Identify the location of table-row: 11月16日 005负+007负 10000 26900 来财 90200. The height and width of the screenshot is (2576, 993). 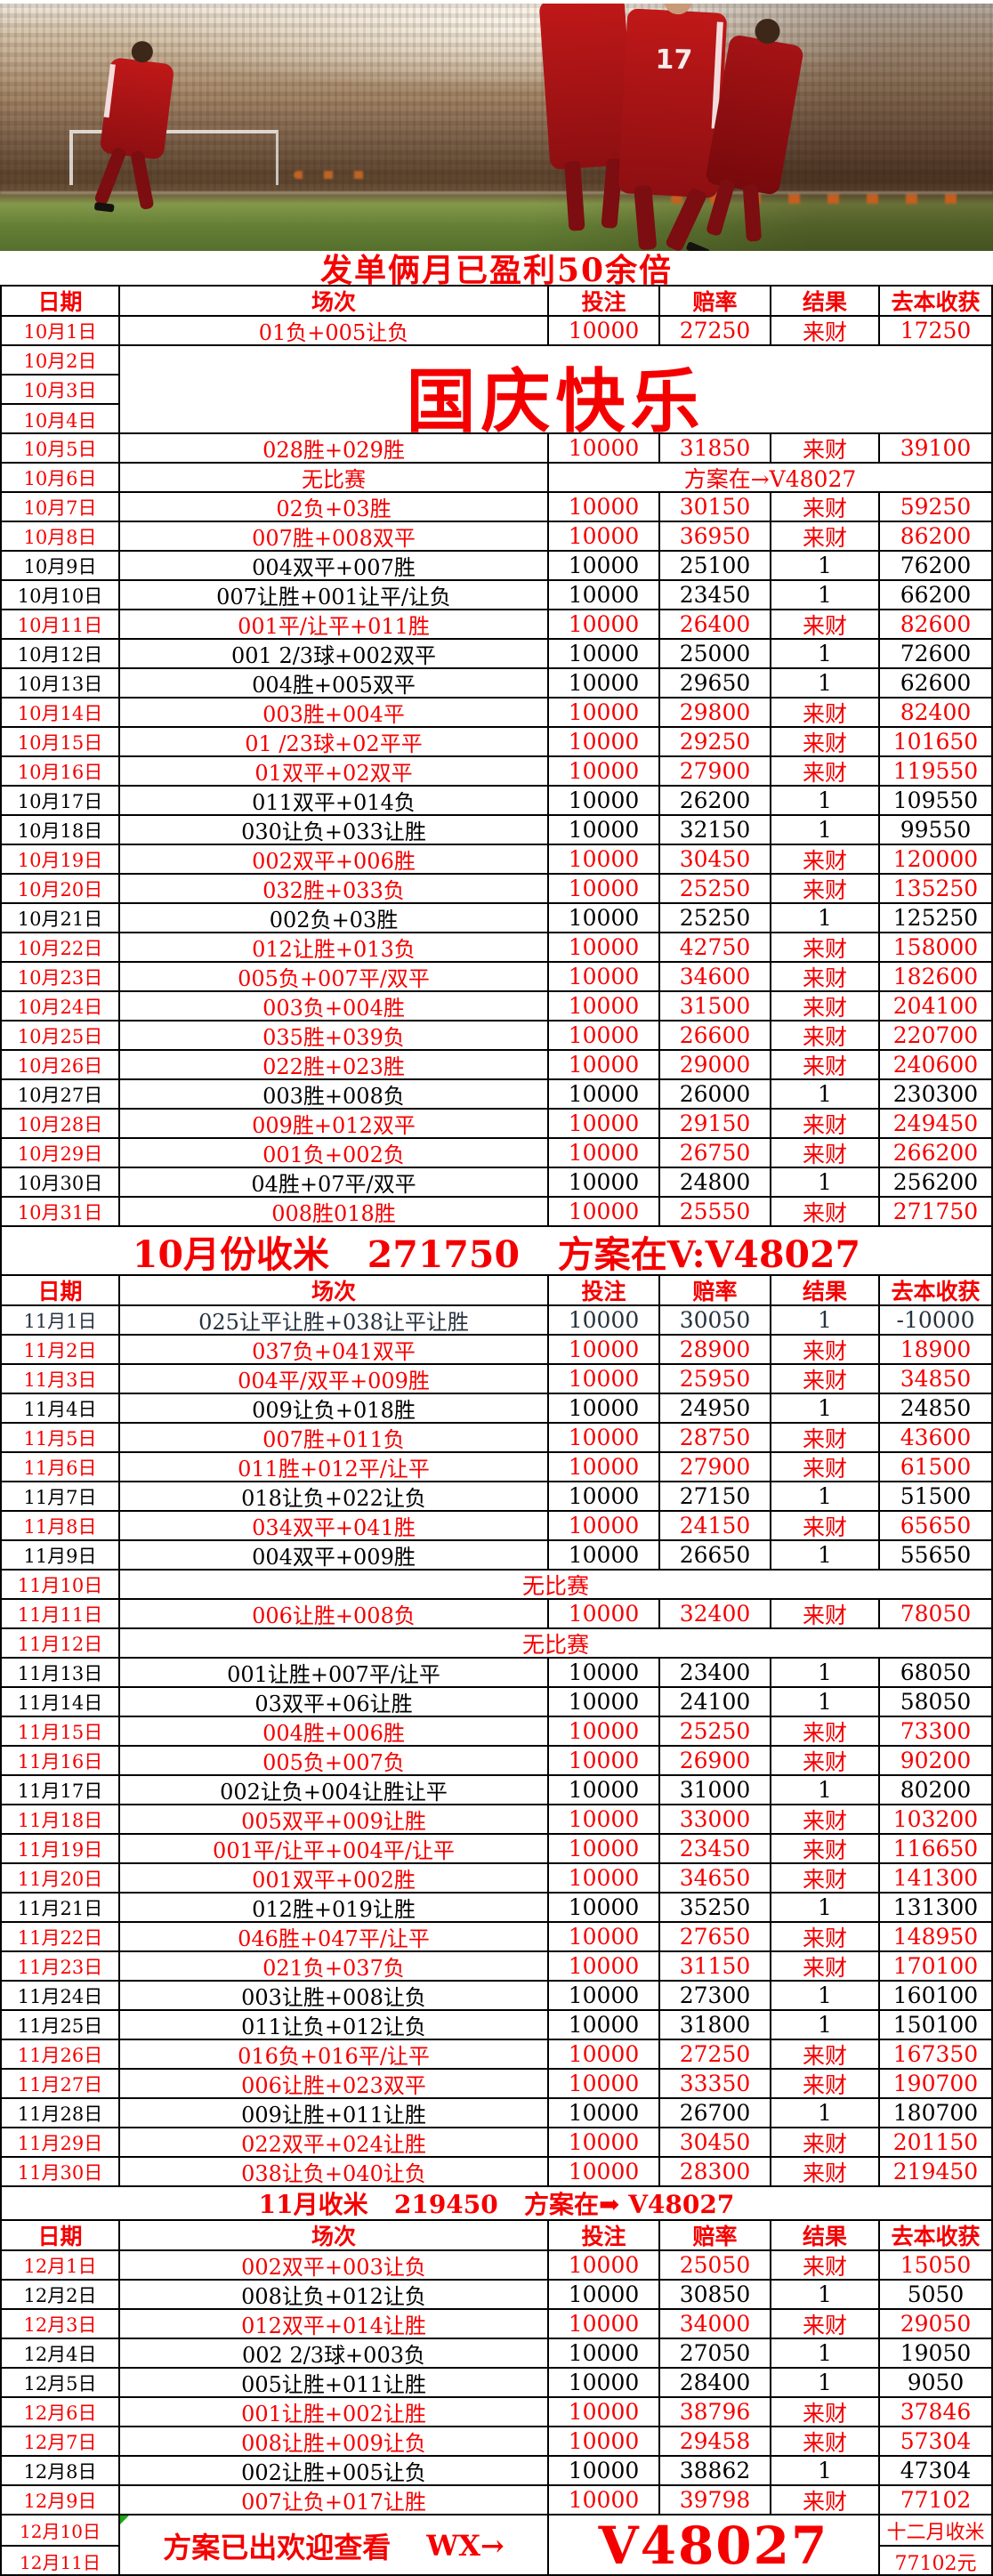
(496, 1761).